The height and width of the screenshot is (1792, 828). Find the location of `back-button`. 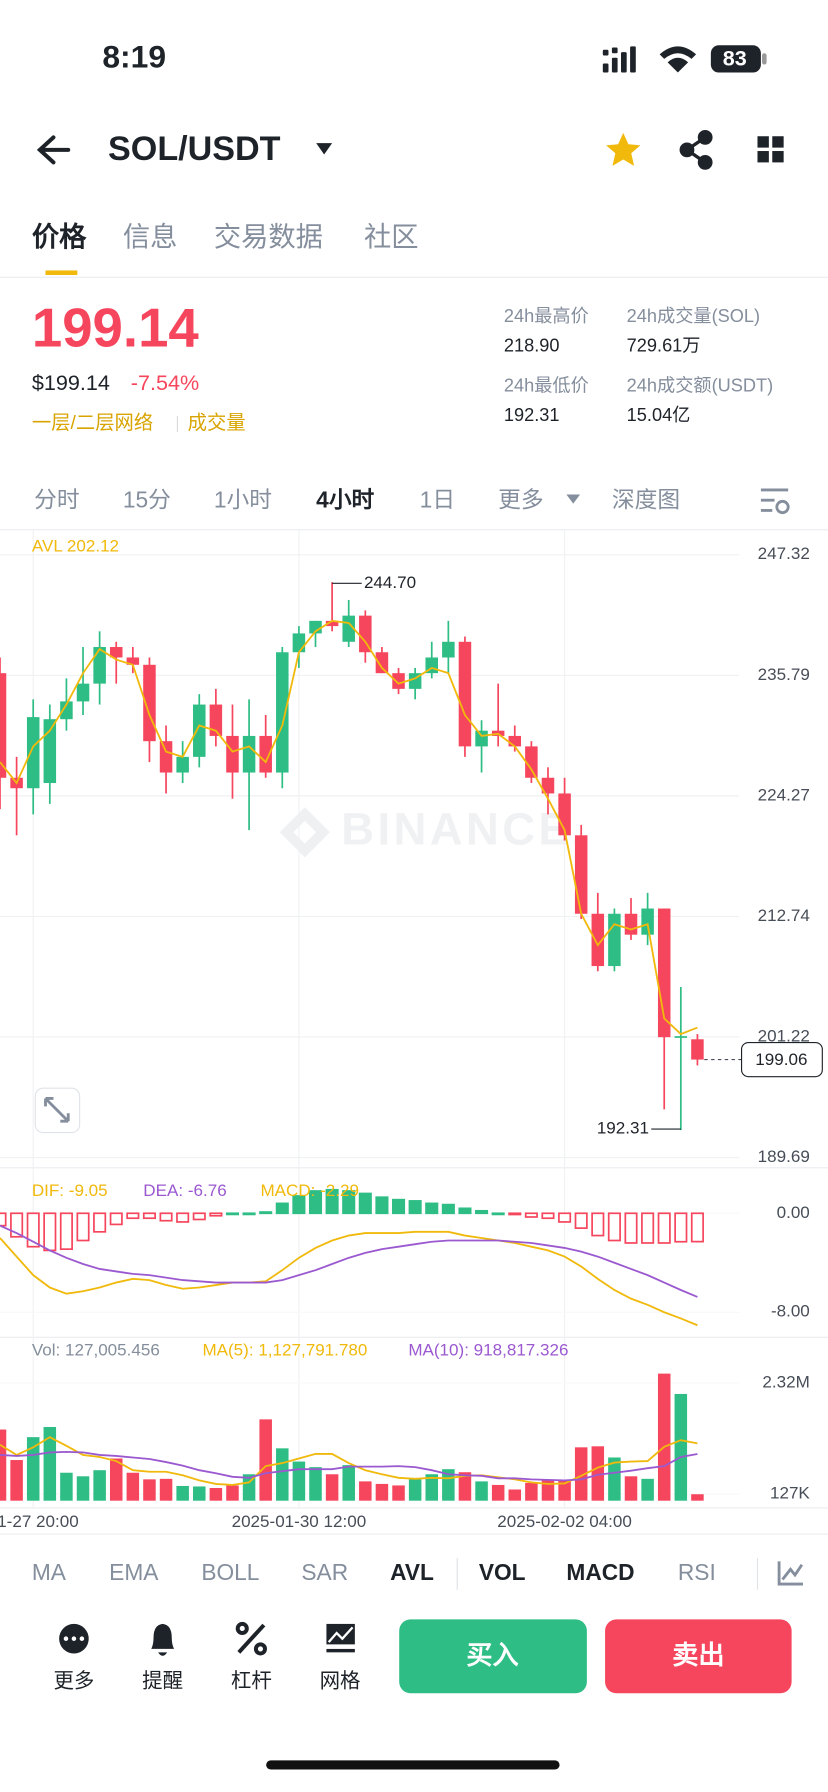

back-button is located at coordinates (53, 150).